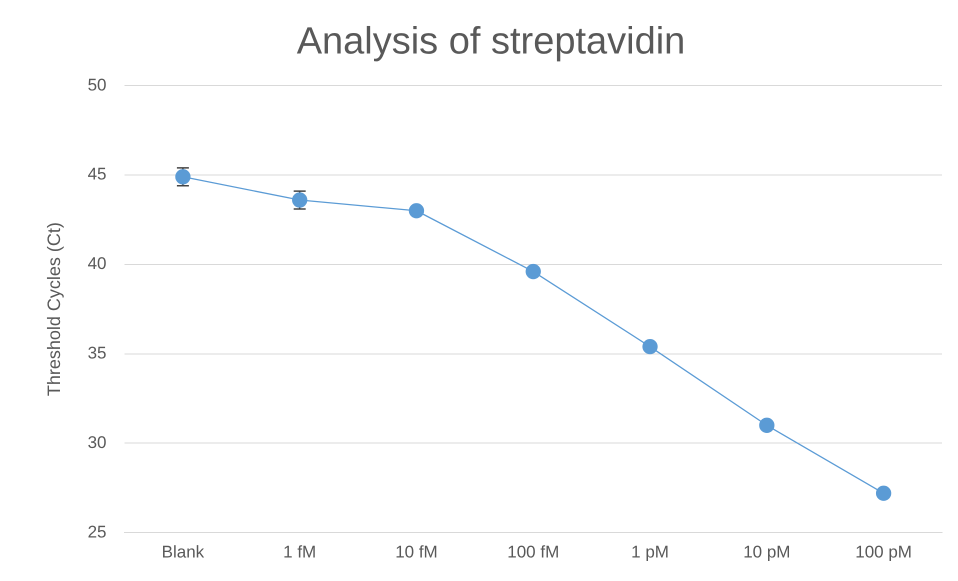  Describe the element at coordinates (883, 552) in the screenshot. I see `x-tick-label: 100 pM` at that location.